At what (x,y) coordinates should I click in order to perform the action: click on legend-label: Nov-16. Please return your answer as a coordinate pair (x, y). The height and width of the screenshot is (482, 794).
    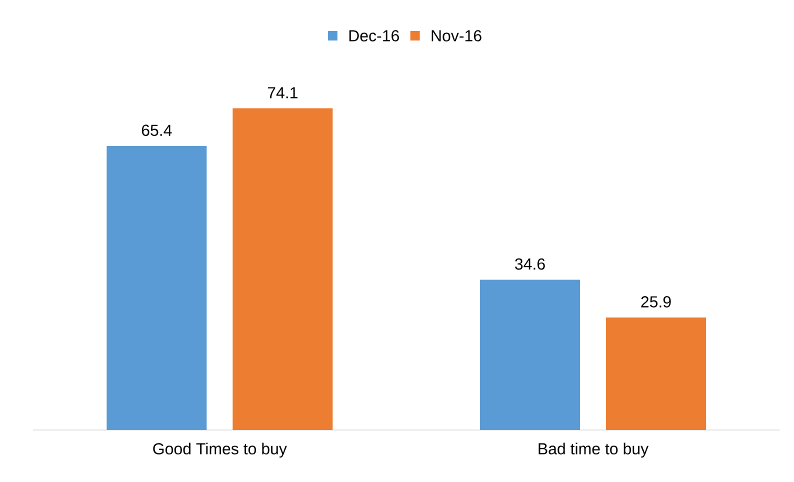
    Looking at the image, I should click on (457, 36).